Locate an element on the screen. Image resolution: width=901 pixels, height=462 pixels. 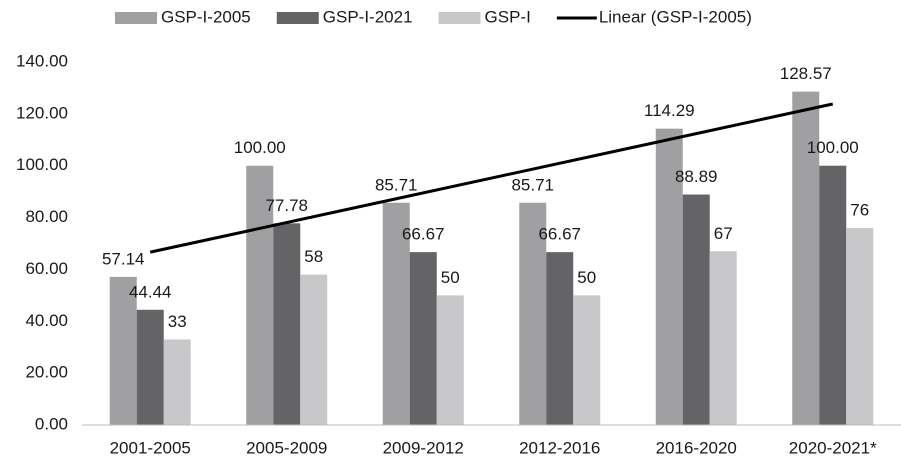
y-tick-label: 0.00 is located at coordinates (51, 423).